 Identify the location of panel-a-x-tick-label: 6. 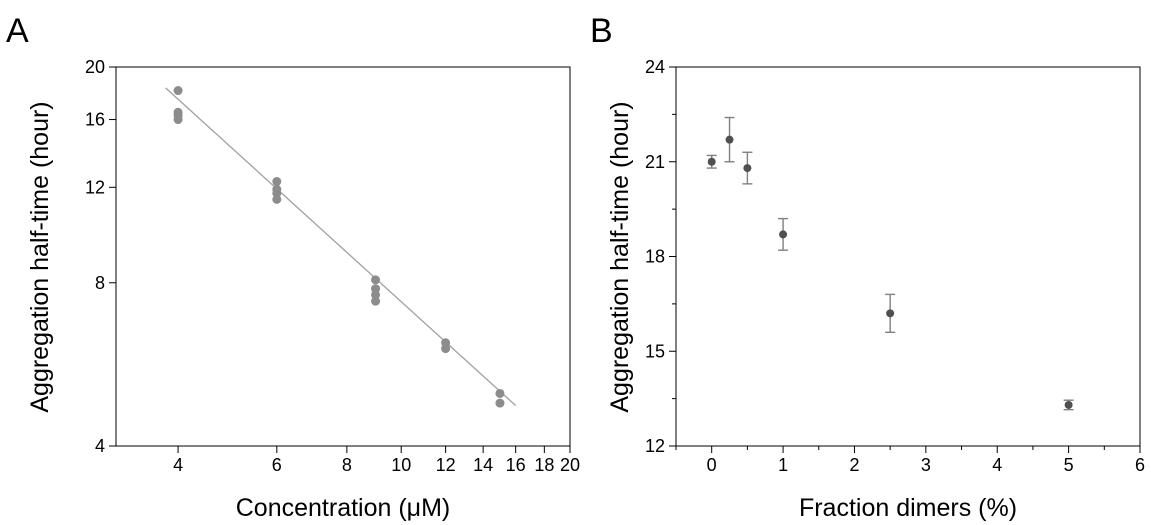
(277, 465).